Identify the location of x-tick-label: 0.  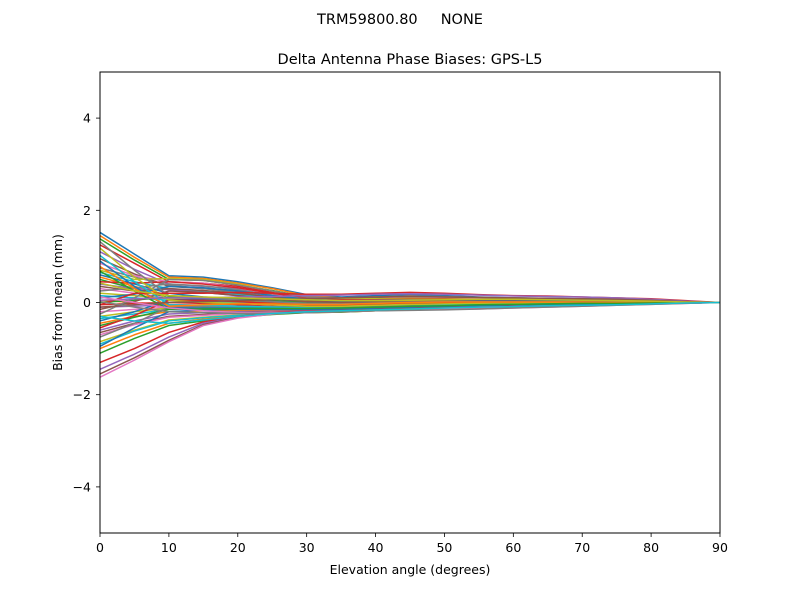
(100, 547).